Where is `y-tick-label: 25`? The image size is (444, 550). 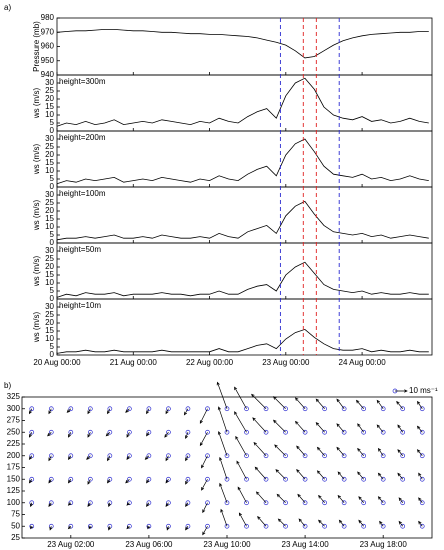
y-tick-label: 25 is located at coordinates (49, 146).